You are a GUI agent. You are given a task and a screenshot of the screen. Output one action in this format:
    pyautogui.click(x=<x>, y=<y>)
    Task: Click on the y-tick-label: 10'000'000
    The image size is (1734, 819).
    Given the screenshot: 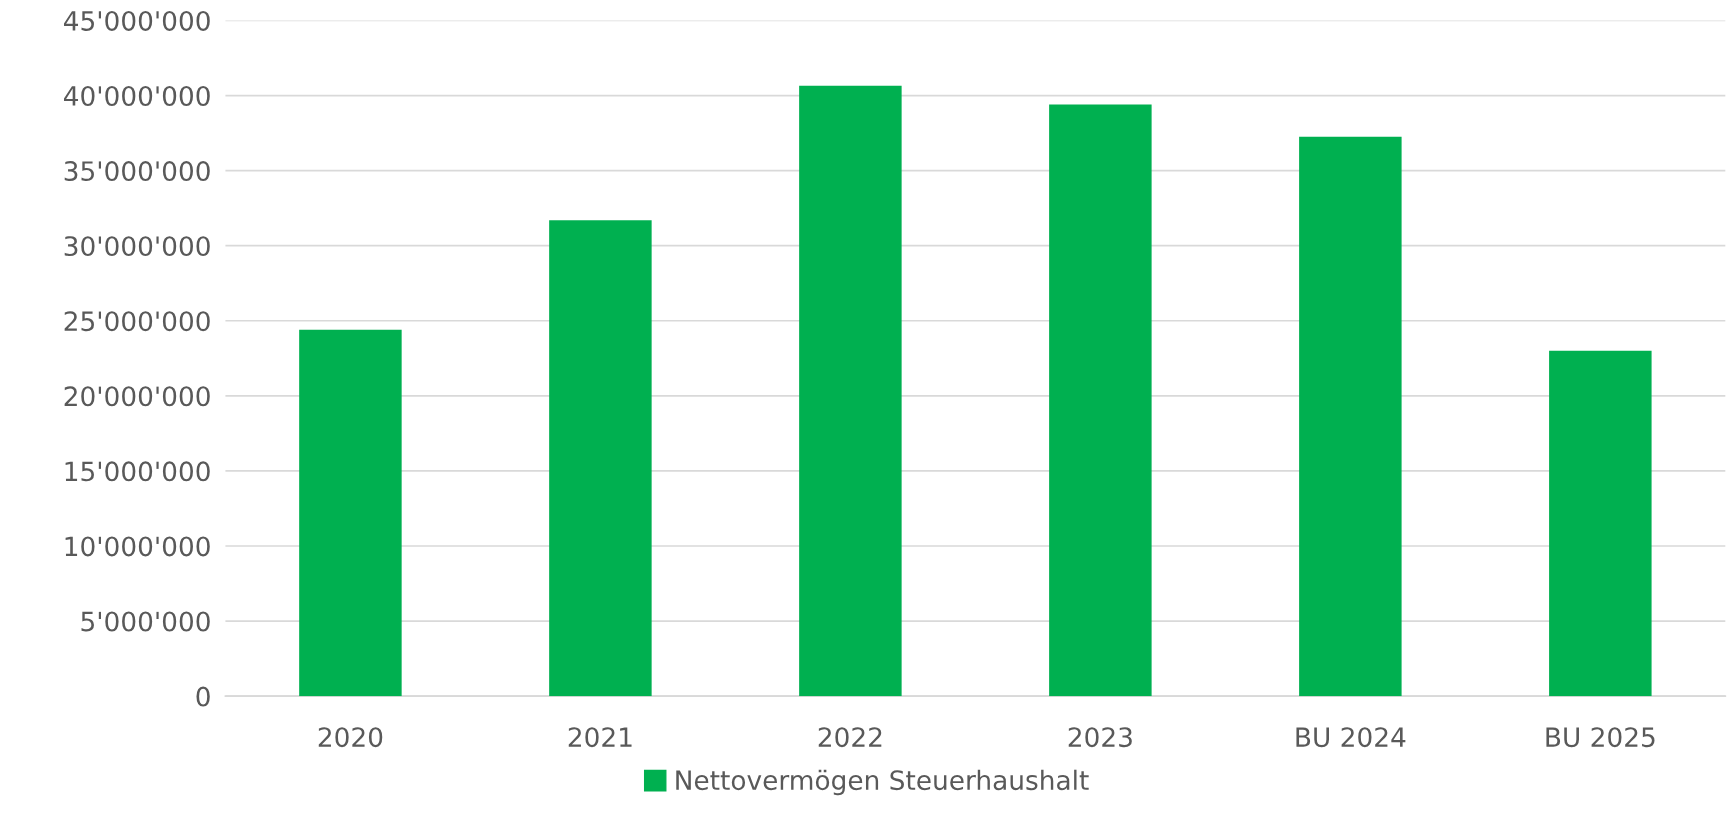 What is the action you would take?
    pyautogui.click(x=137, y=546)
    